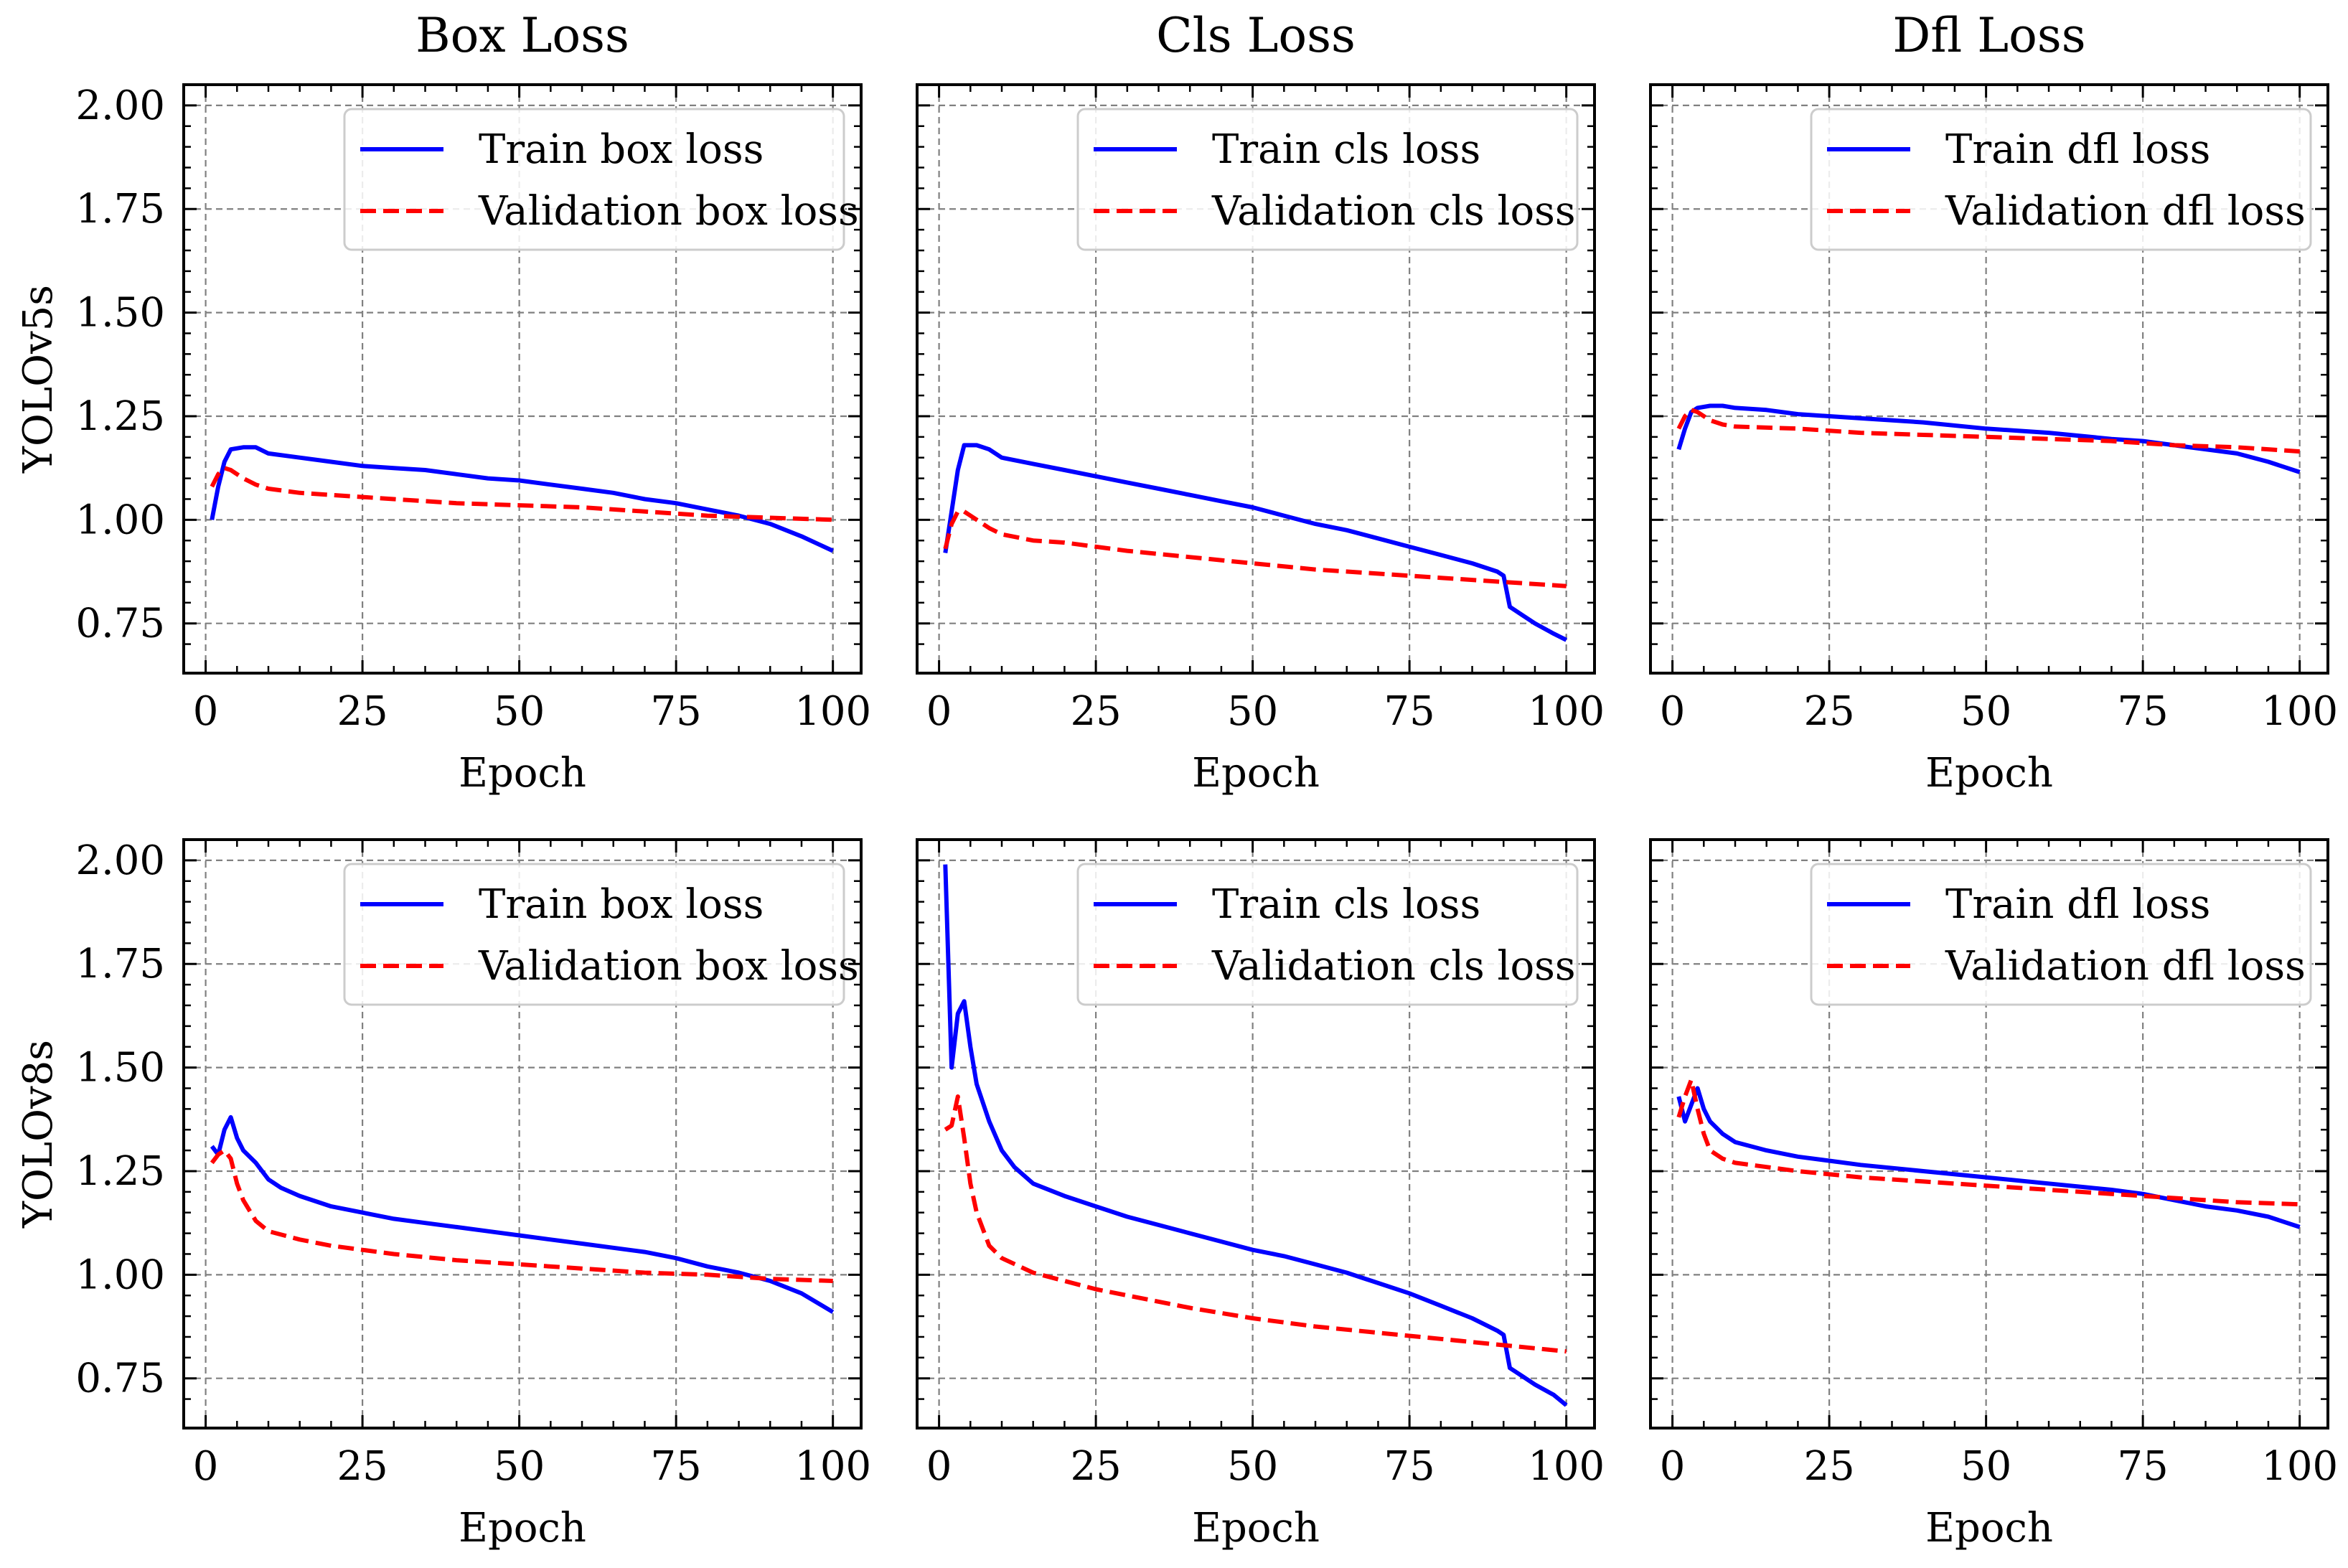  Describe the element at coordinates (38, 1134) in the screenshot. I see `row-label: YOLOv8s` at that location.